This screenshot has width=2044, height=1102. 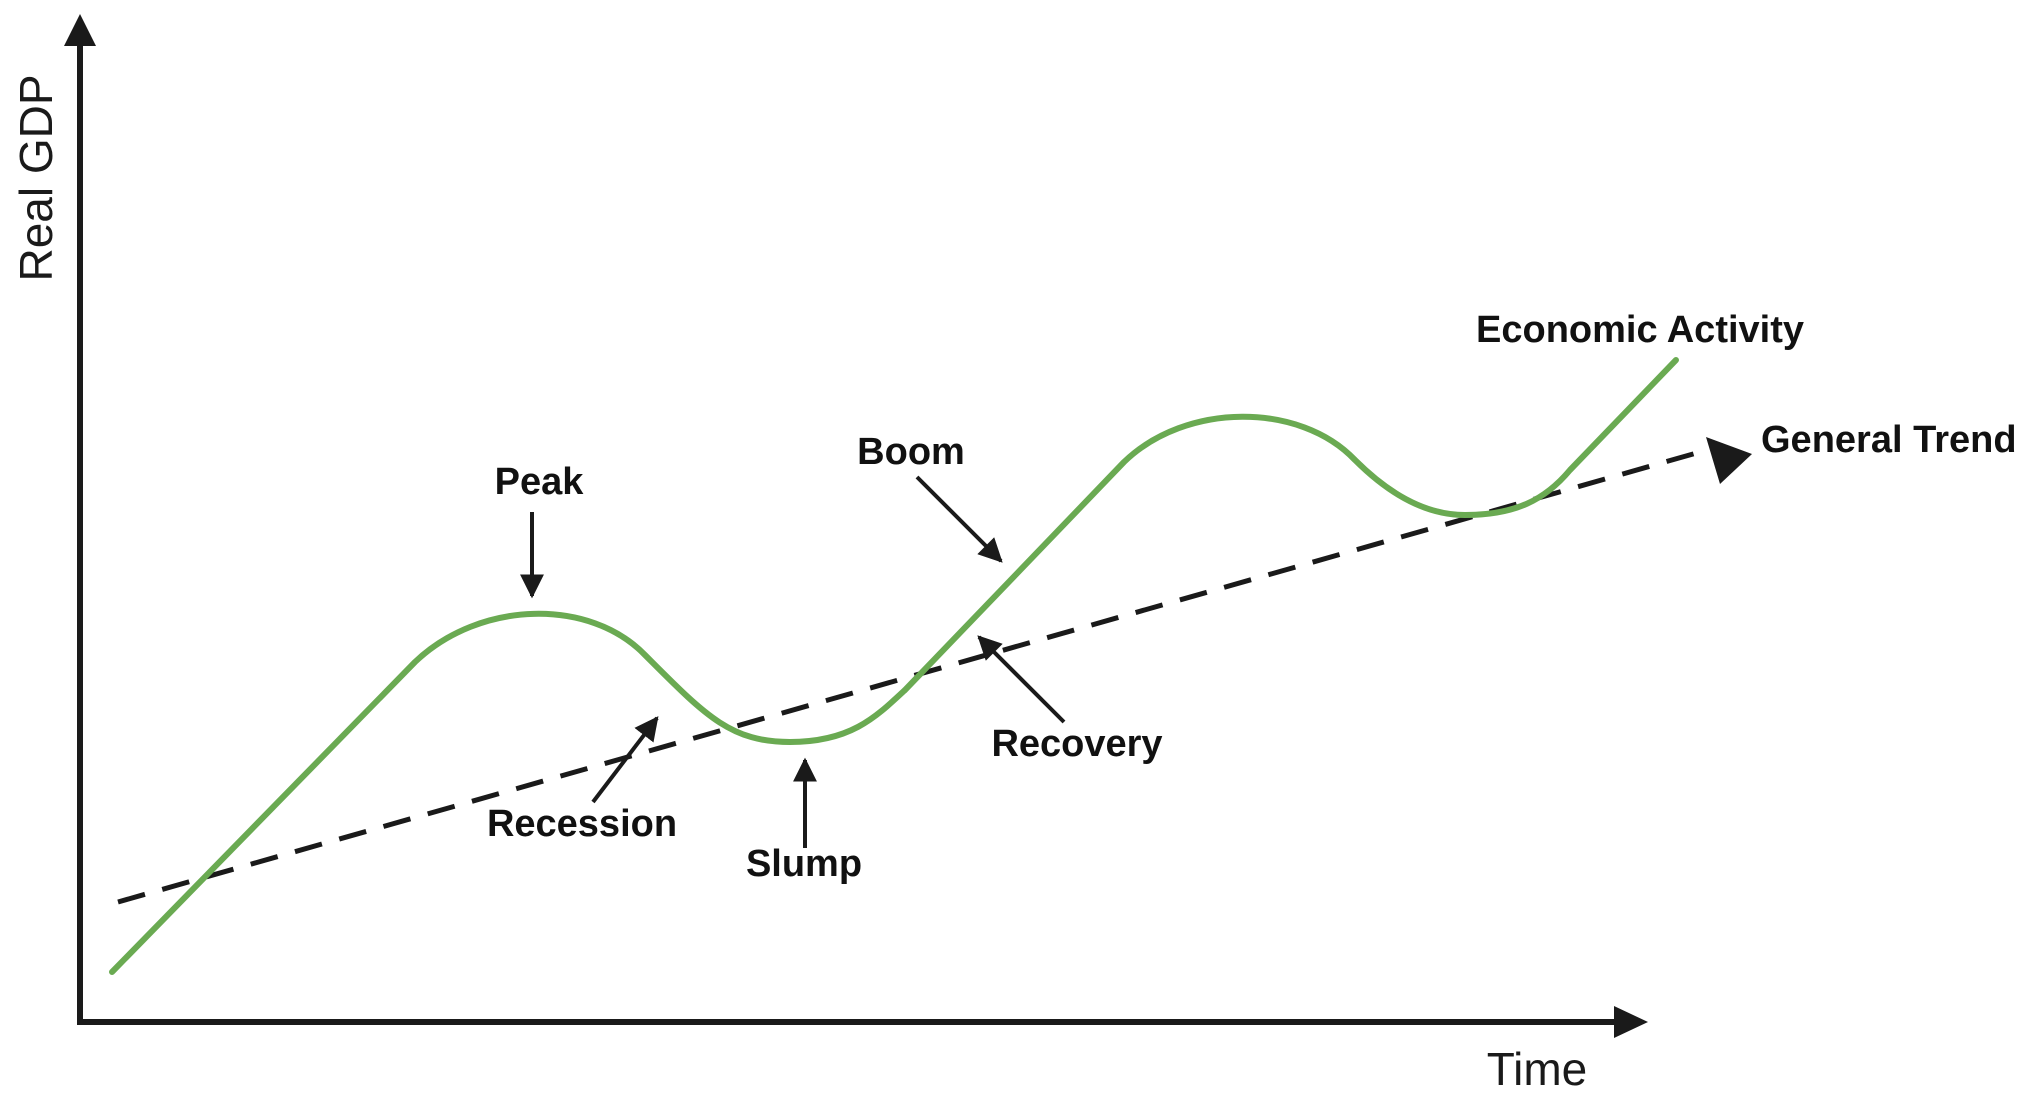 What do you see at coordinates (911, 452) in the screenshot?
I see `boom-label: Boom` at bounding box center [911, 452].